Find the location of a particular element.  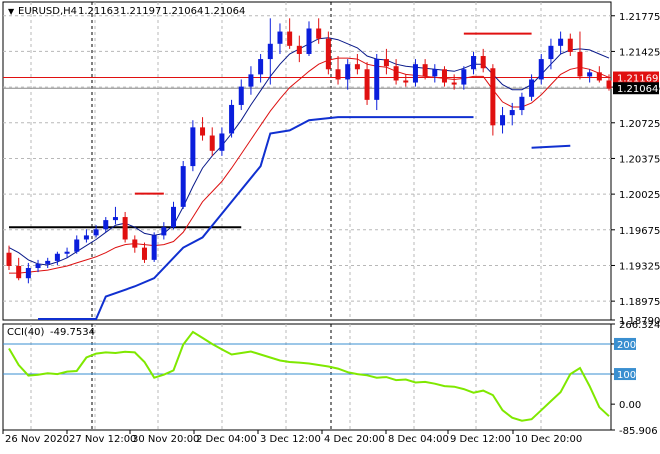

header-low: 1.21064 is located at coordinates (182, 11).